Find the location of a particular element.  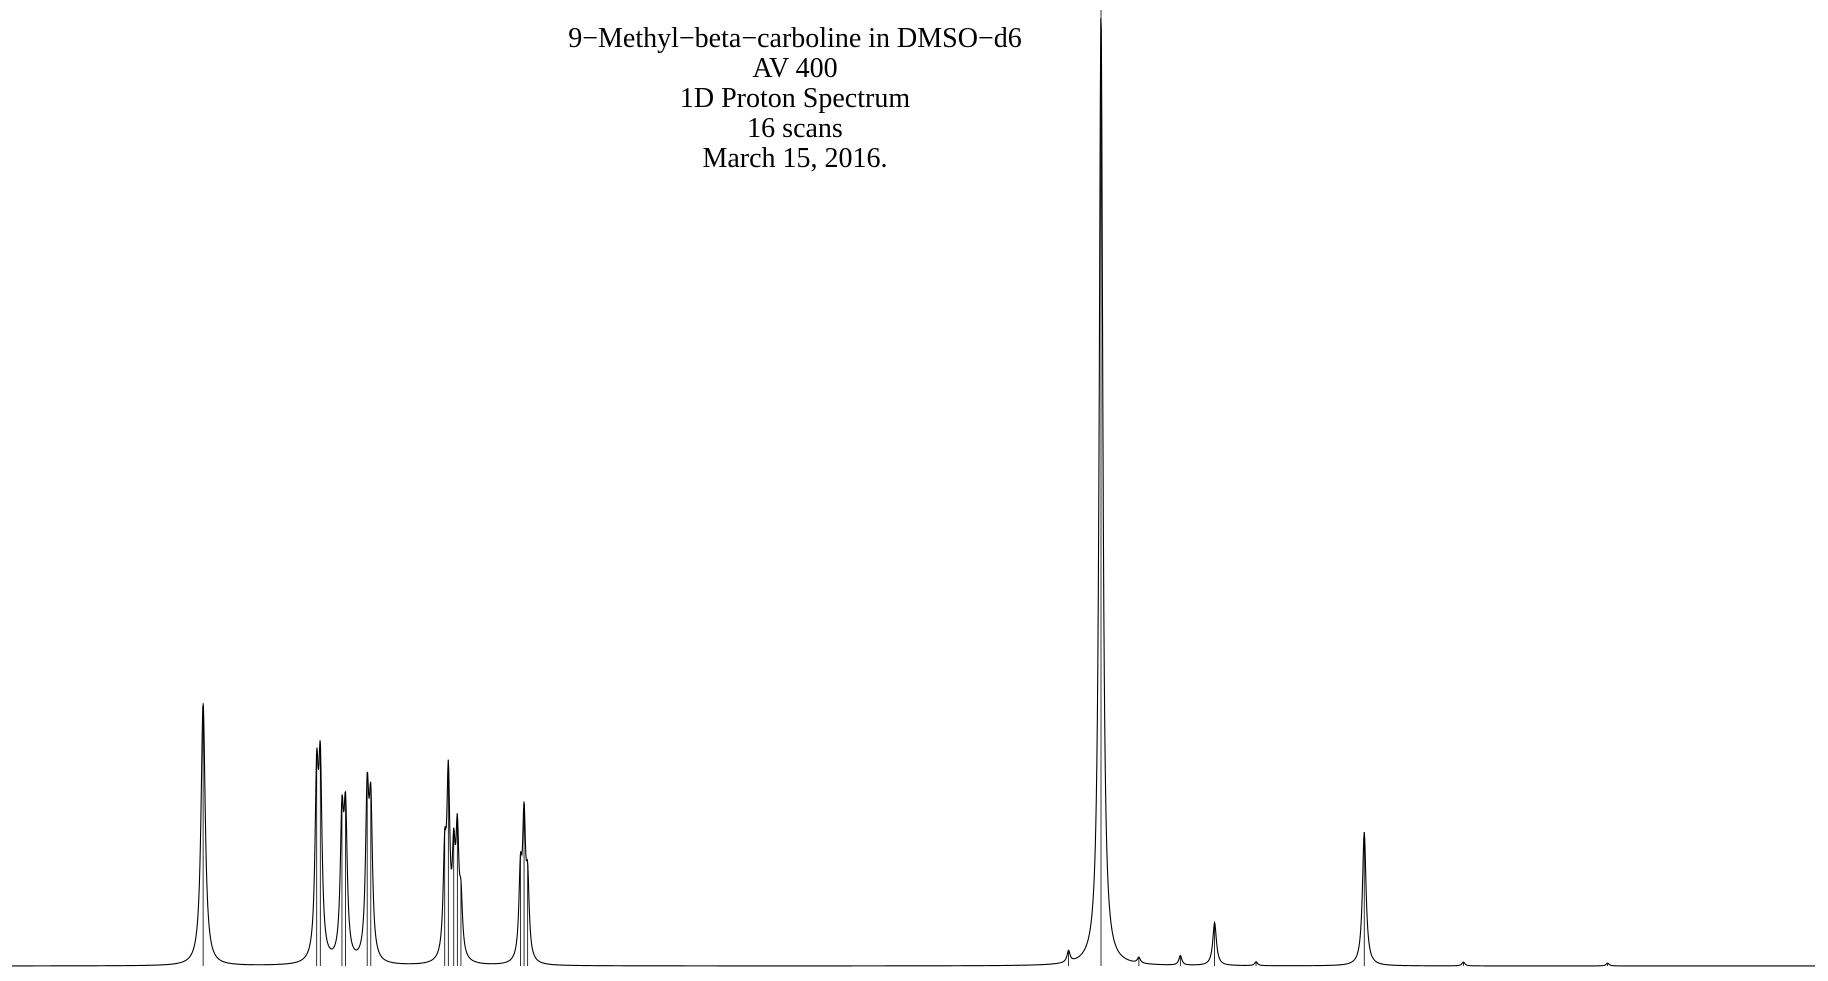

title-line-compound: 9−Methyl−beta−carboline in DMSO−d6 is located at coordinates (795, 38).